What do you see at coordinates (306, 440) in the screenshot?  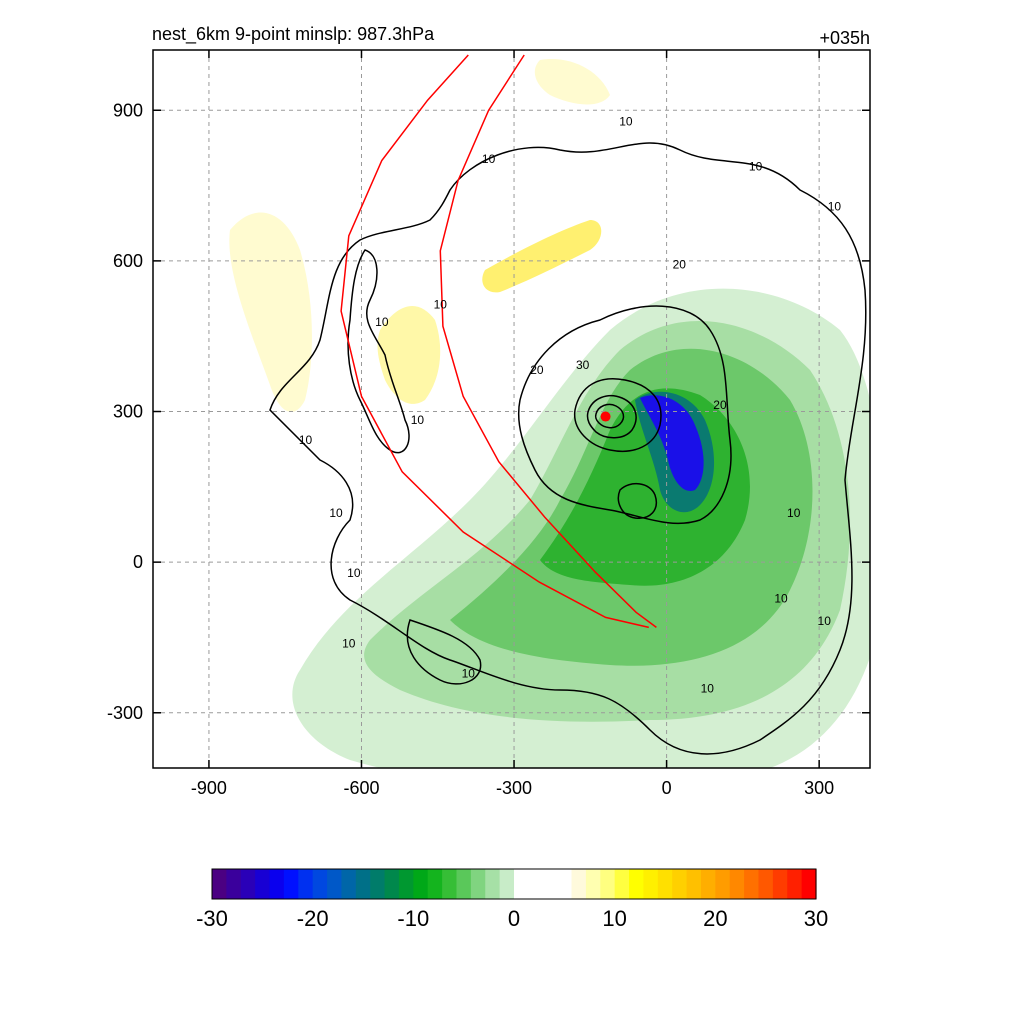 I see `contour-label-11: 10` at bounding box center [306, 440].